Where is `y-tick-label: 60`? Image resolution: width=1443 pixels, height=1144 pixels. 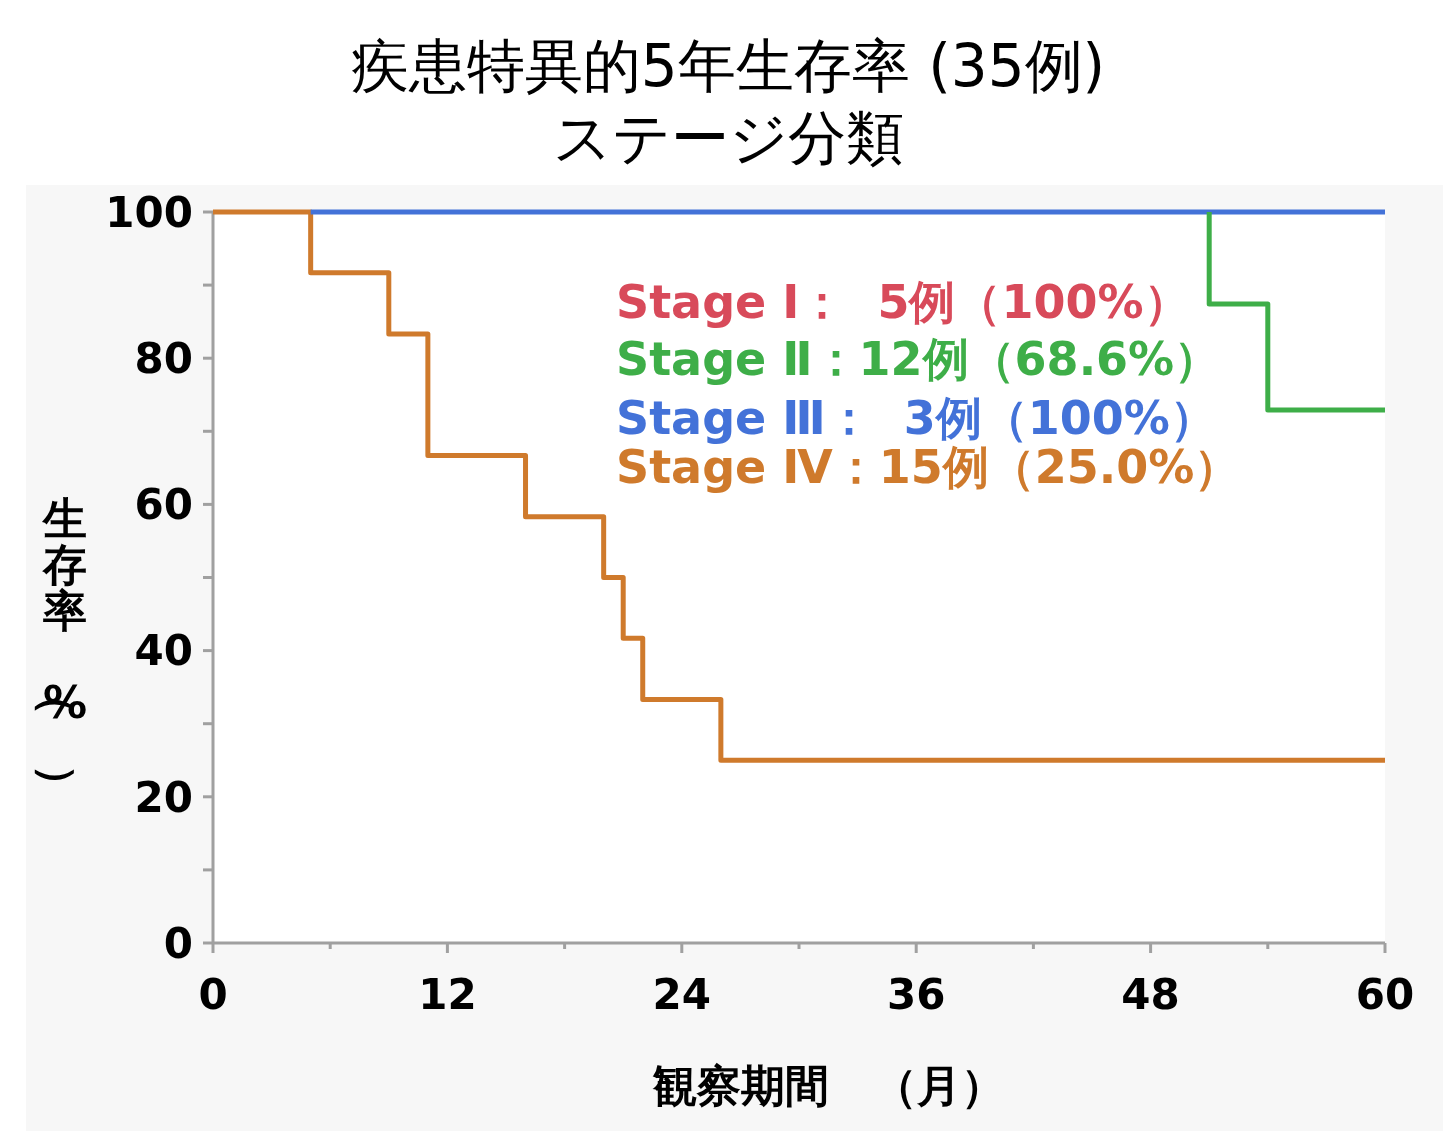
y-tick-label: 60 is located at coordinates (163, 505).